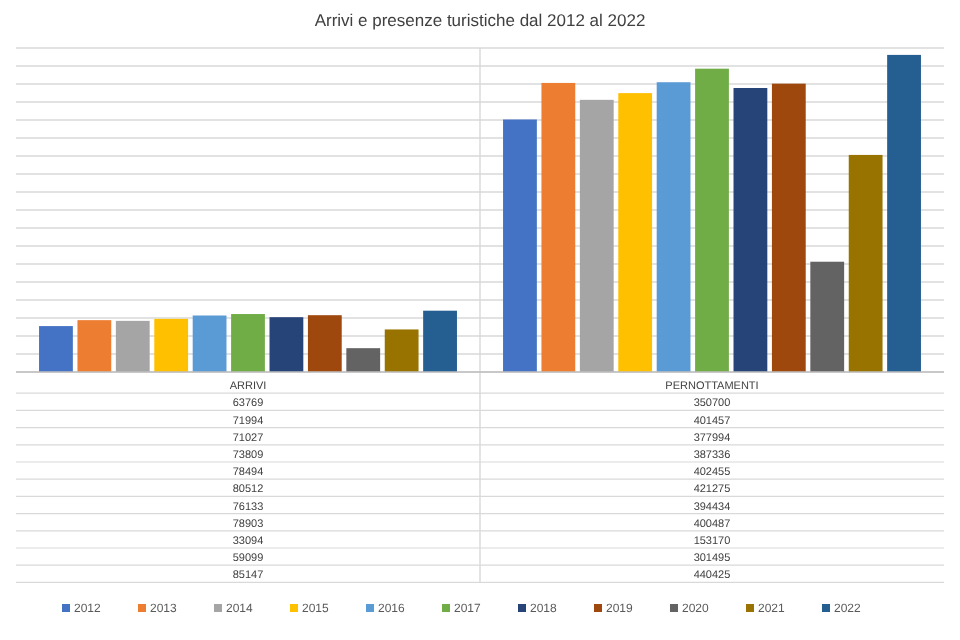 The height and width of the screenshot is (640, 960). What do you see at coordinates (480, 20) in the screenshot?
I see `chart-title: Arrivi e presenze turistiche dal 2012 al 2022` at bounding box center [480, 20].